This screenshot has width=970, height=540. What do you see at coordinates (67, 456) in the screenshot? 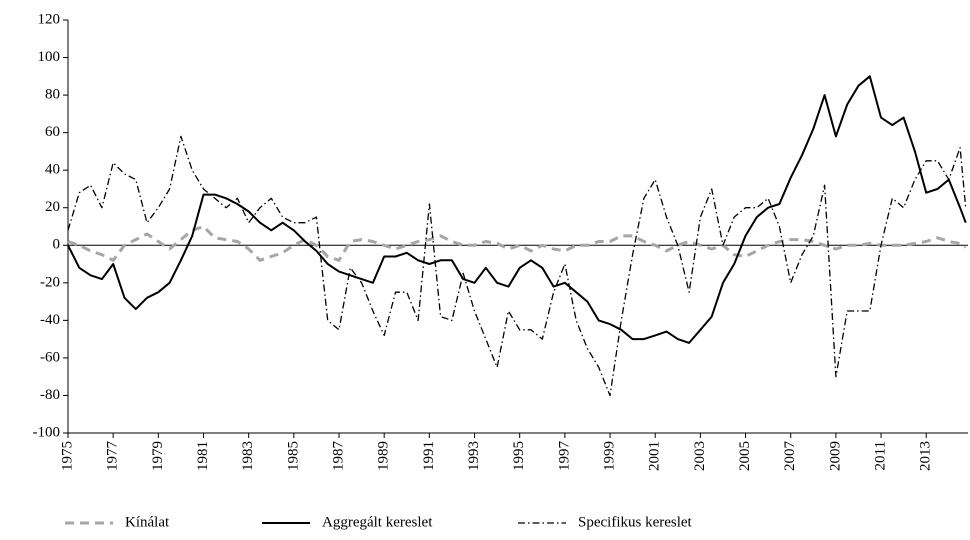
I see `x-tick-label: 1975` at bounding box center [67, 456].